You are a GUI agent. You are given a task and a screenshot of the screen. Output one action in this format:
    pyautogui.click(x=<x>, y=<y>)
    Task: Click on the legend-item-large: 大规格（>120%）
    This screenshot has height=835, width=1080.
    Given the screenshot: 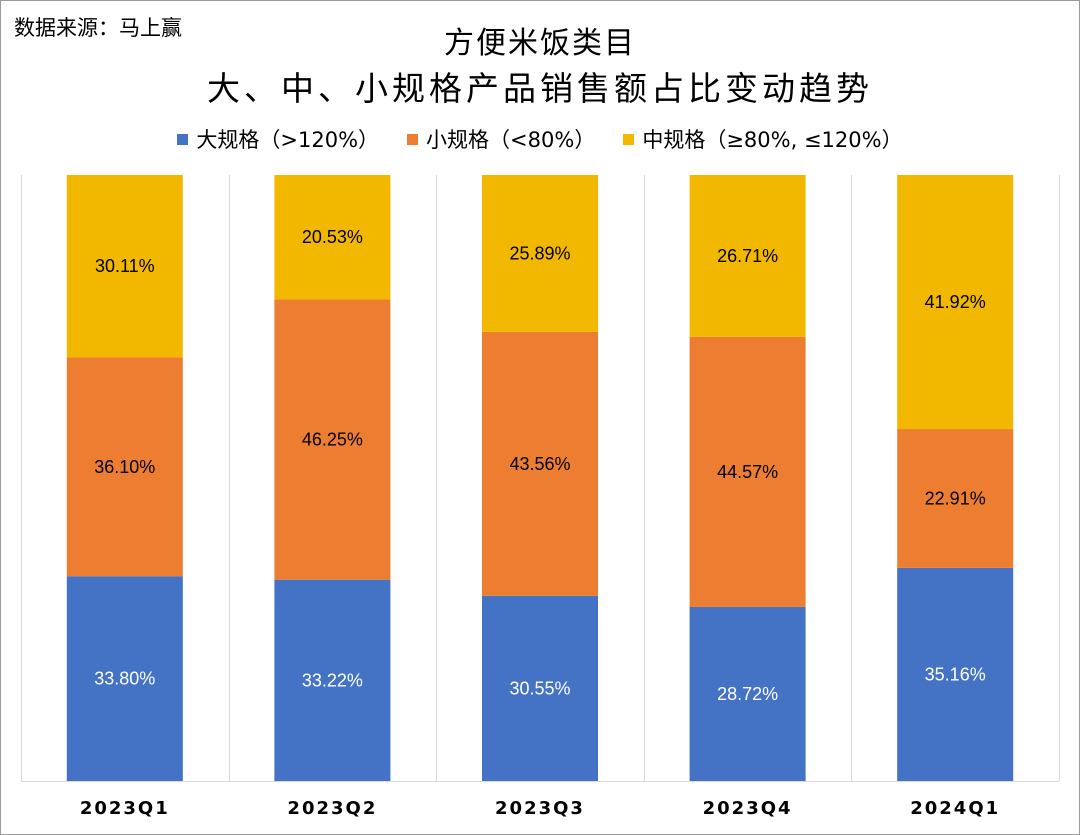 What is the action you would take?
    pyautogui.click(x=278, y=139)
    